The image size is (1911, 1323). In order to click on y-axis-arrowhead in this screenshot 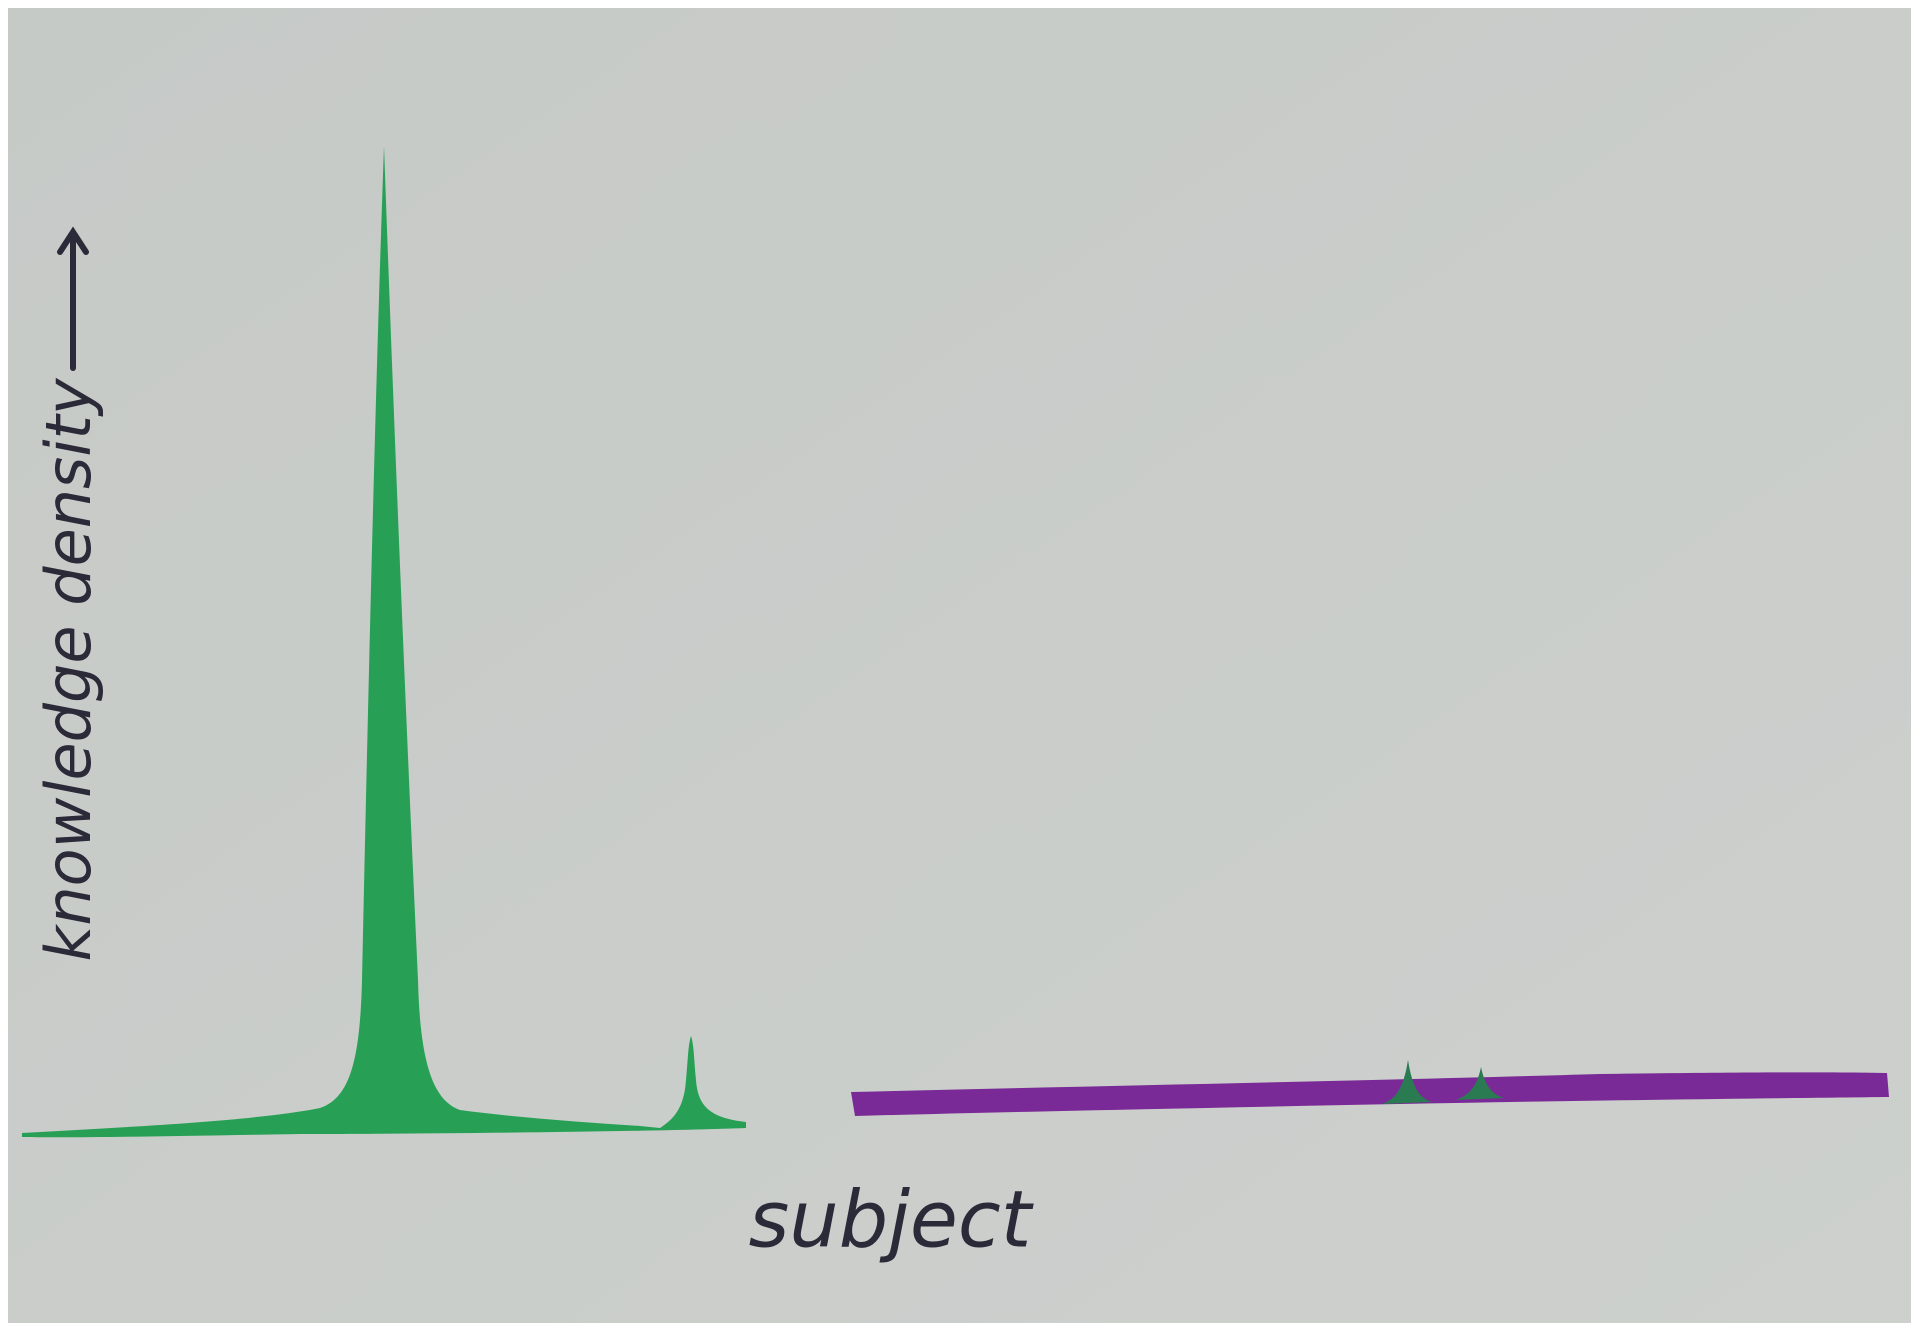, I will do `click(73, 240)`.